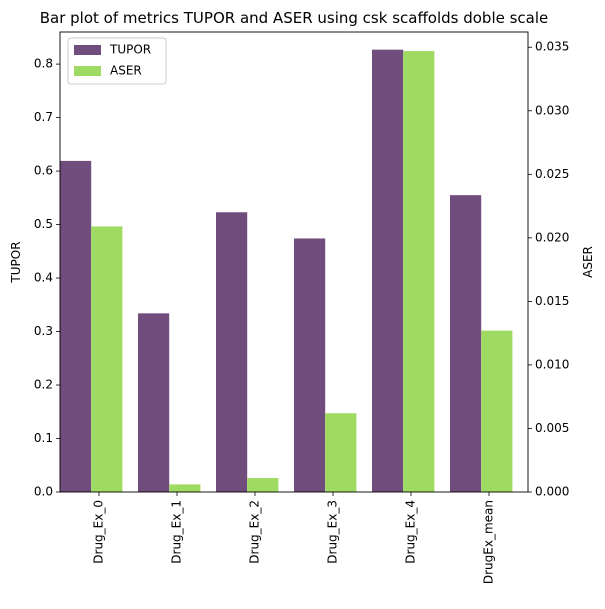  I want to click on y-tick-label-left: 0.1, so click(43, 438).